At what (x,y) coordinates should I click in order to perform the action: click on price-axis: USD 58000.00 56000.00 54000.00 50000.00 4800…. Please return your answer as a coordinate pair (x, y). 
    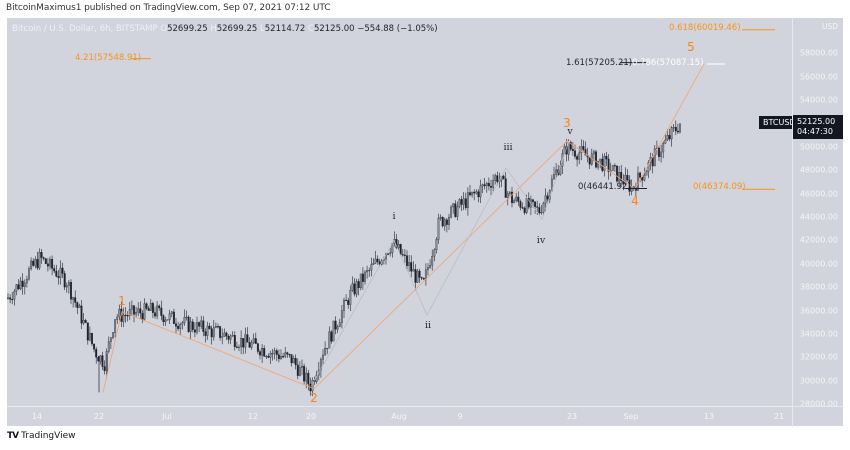
    Looking at the image, I should click on (818, 213).